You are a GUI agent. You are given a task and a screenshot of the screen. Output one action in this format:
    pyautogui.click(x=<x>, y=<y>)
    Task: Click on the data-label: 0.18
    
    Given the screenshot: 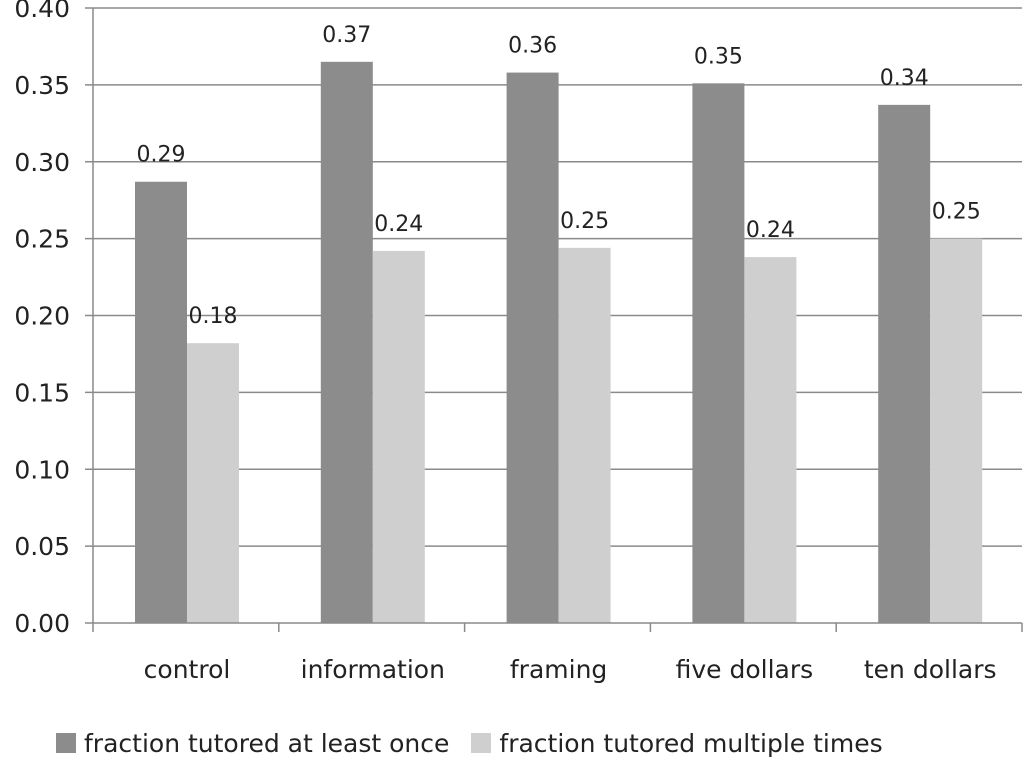 What is the action you would take?
    pyautogui.click(x=213, y=316)
    